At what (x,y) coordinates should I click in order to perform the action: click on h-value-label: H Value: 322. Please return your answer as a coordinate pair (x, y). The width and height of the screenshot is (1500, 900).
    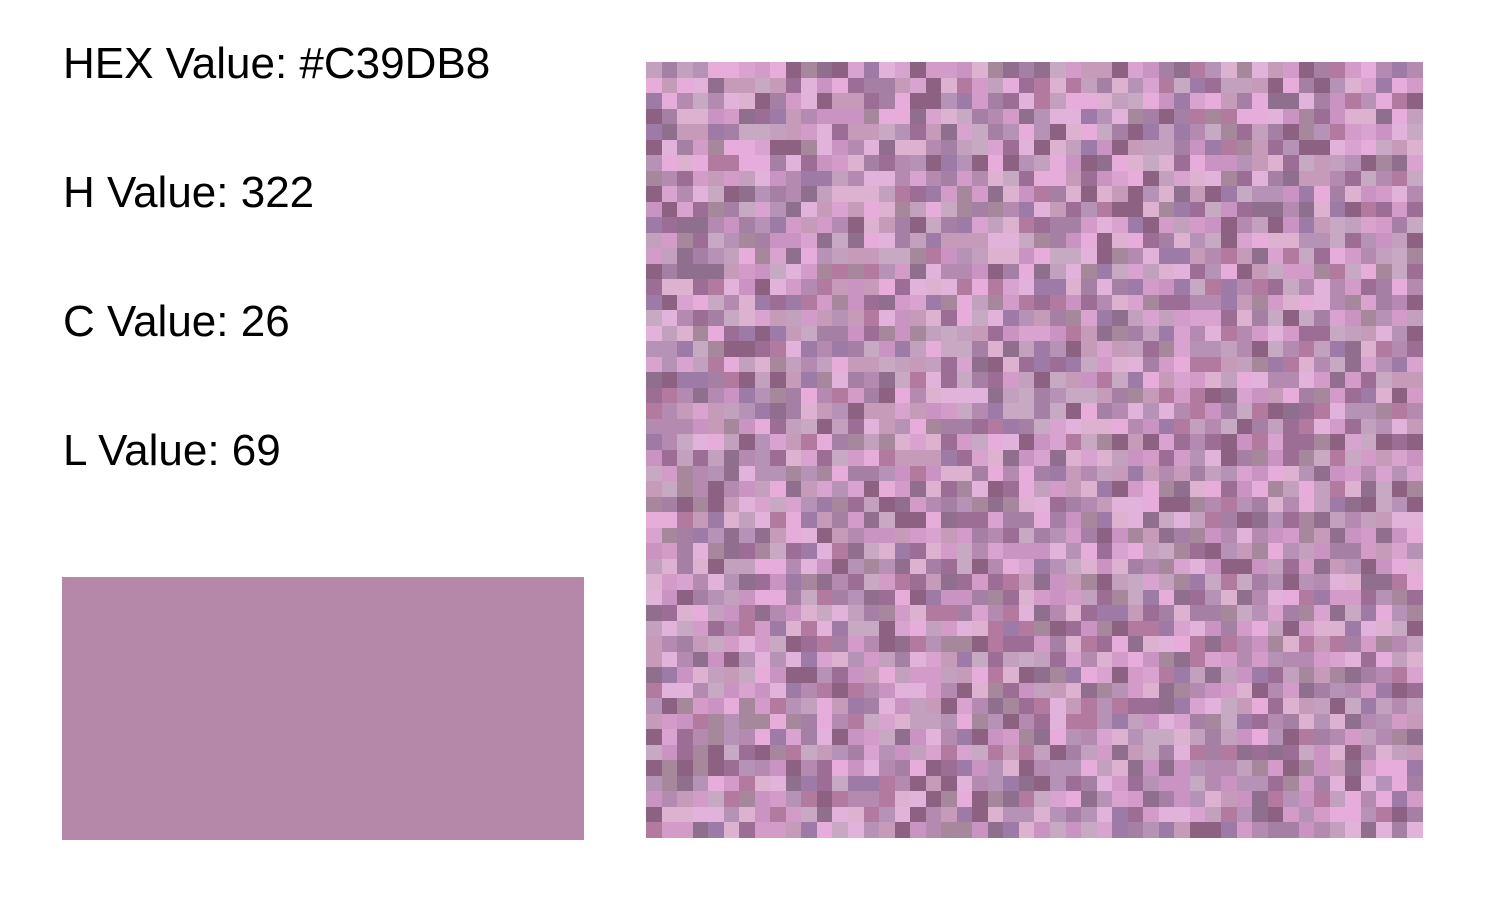
    Looking at the image, I should click on (189, 192).